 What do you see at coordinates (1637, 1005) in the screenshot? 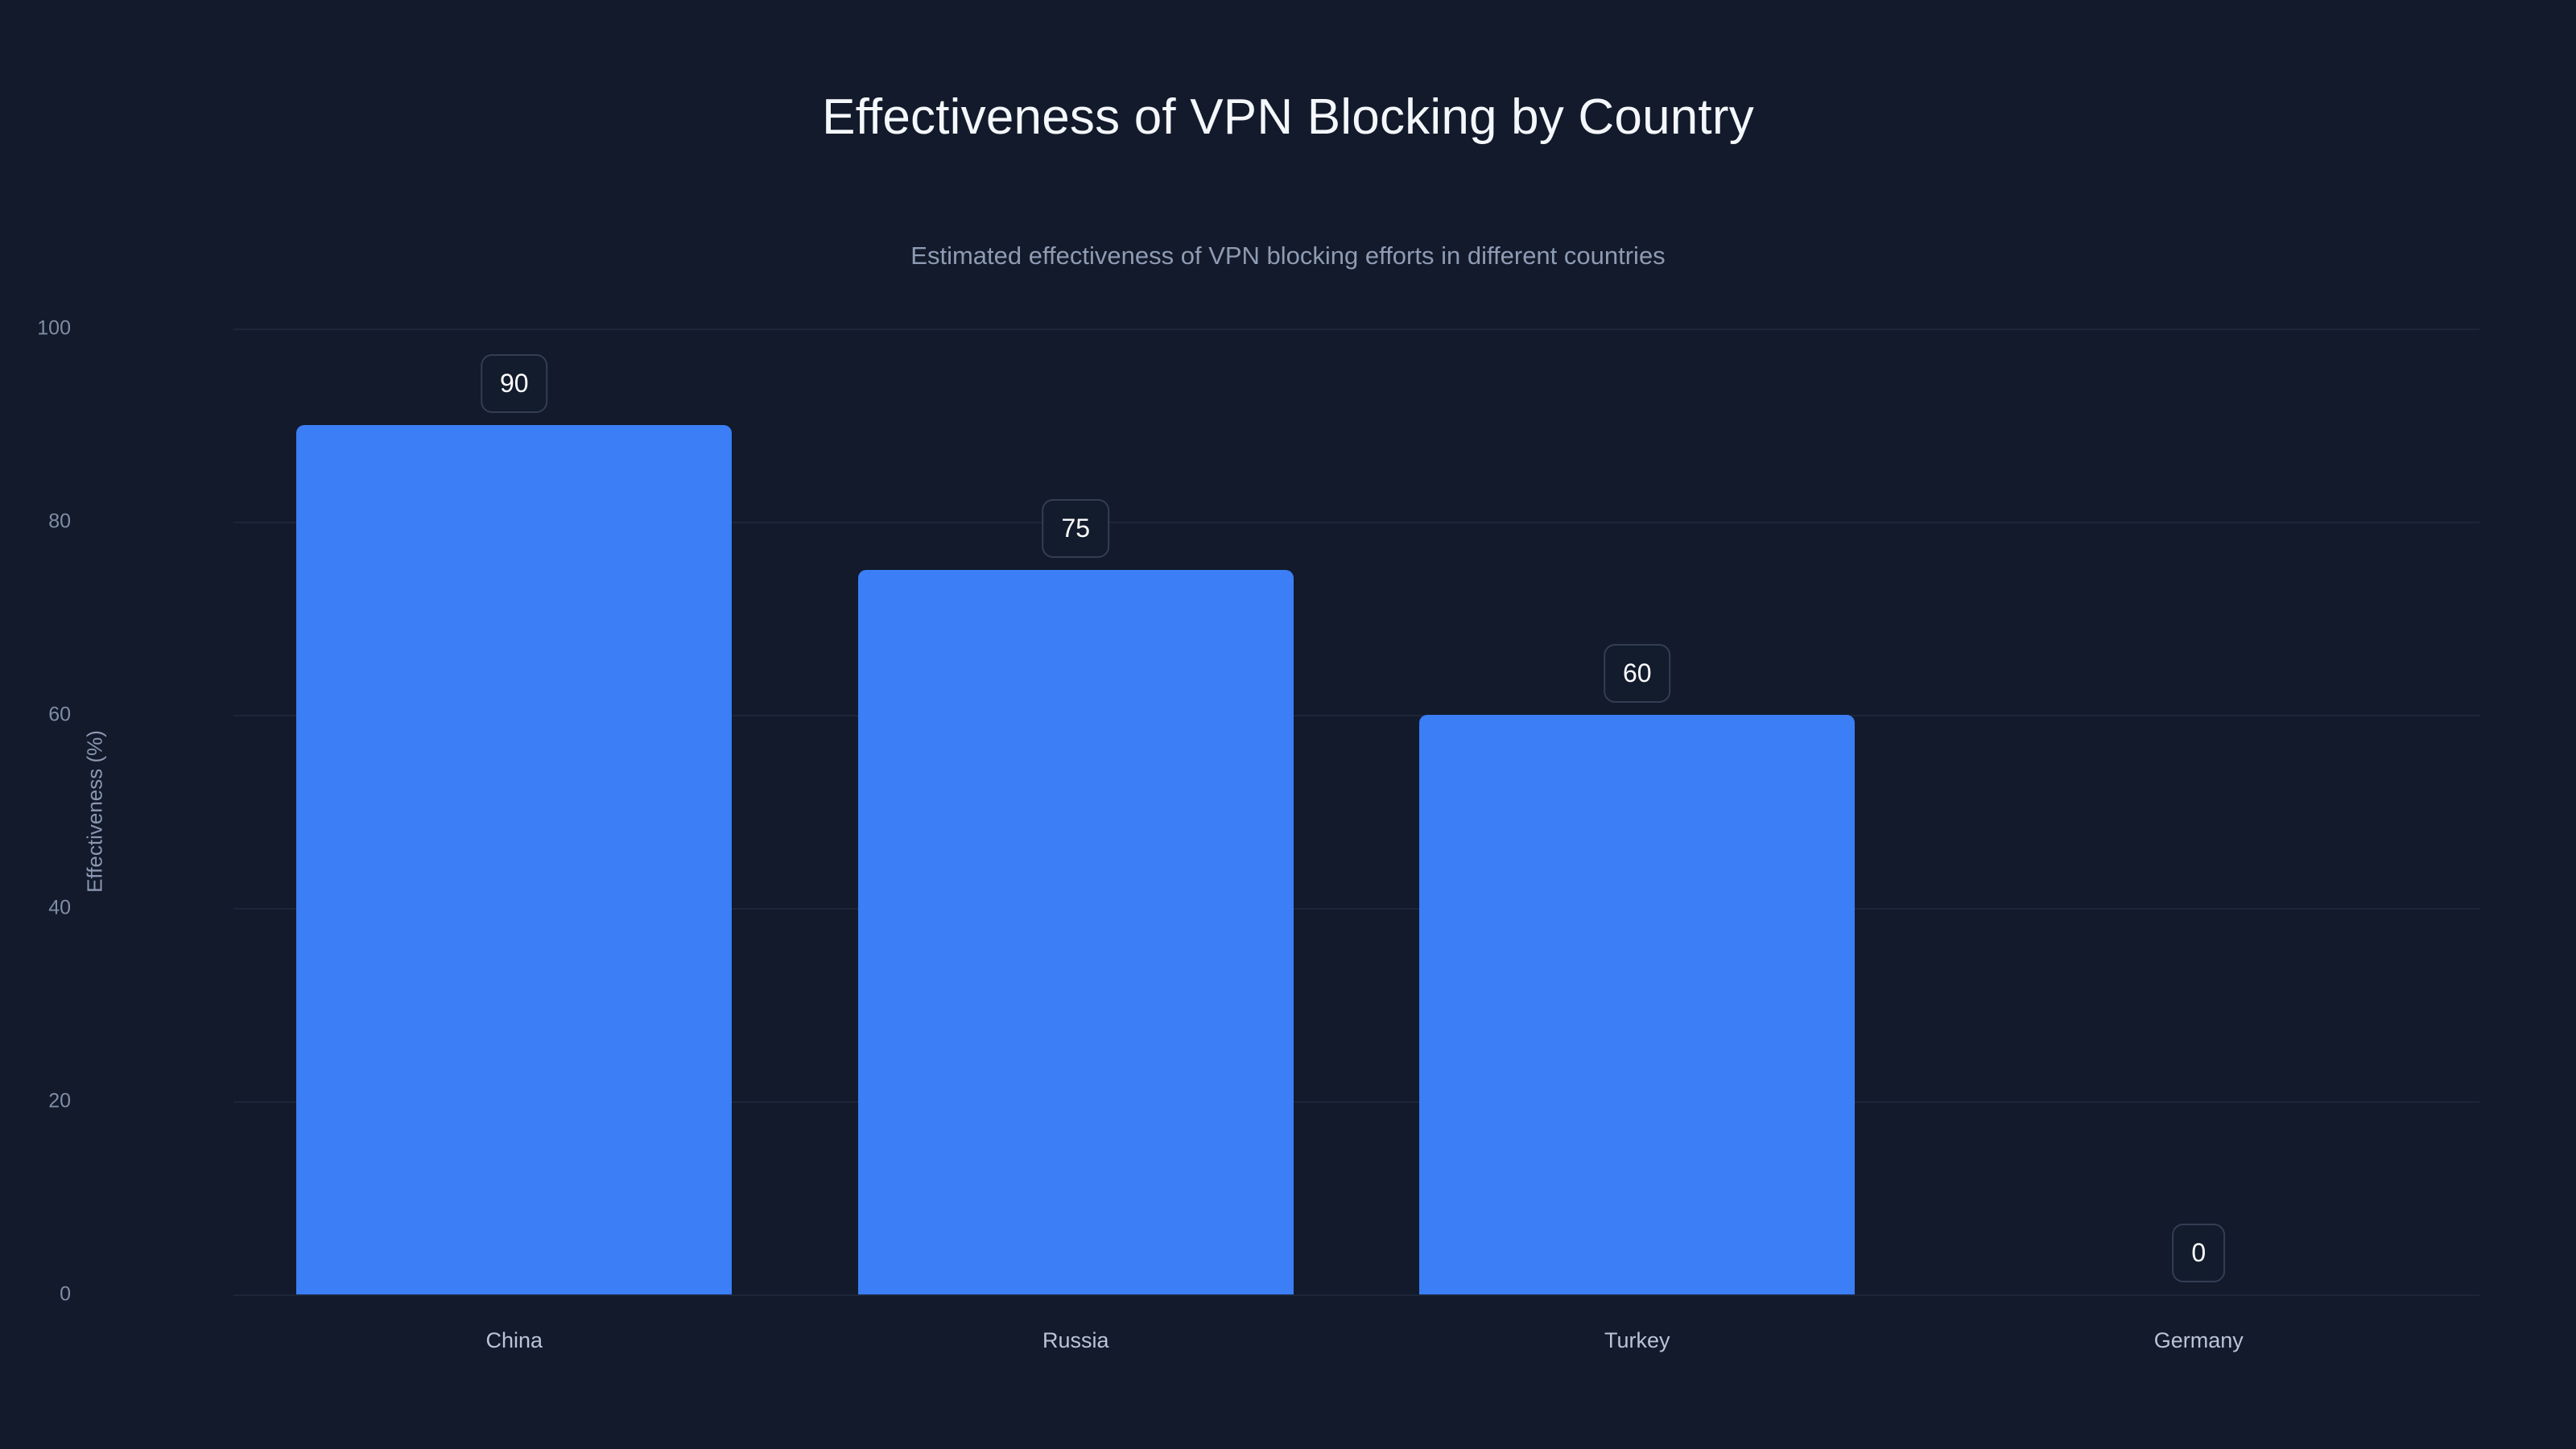
I see `bar-turkey` at bounding box center [1637, 1005].